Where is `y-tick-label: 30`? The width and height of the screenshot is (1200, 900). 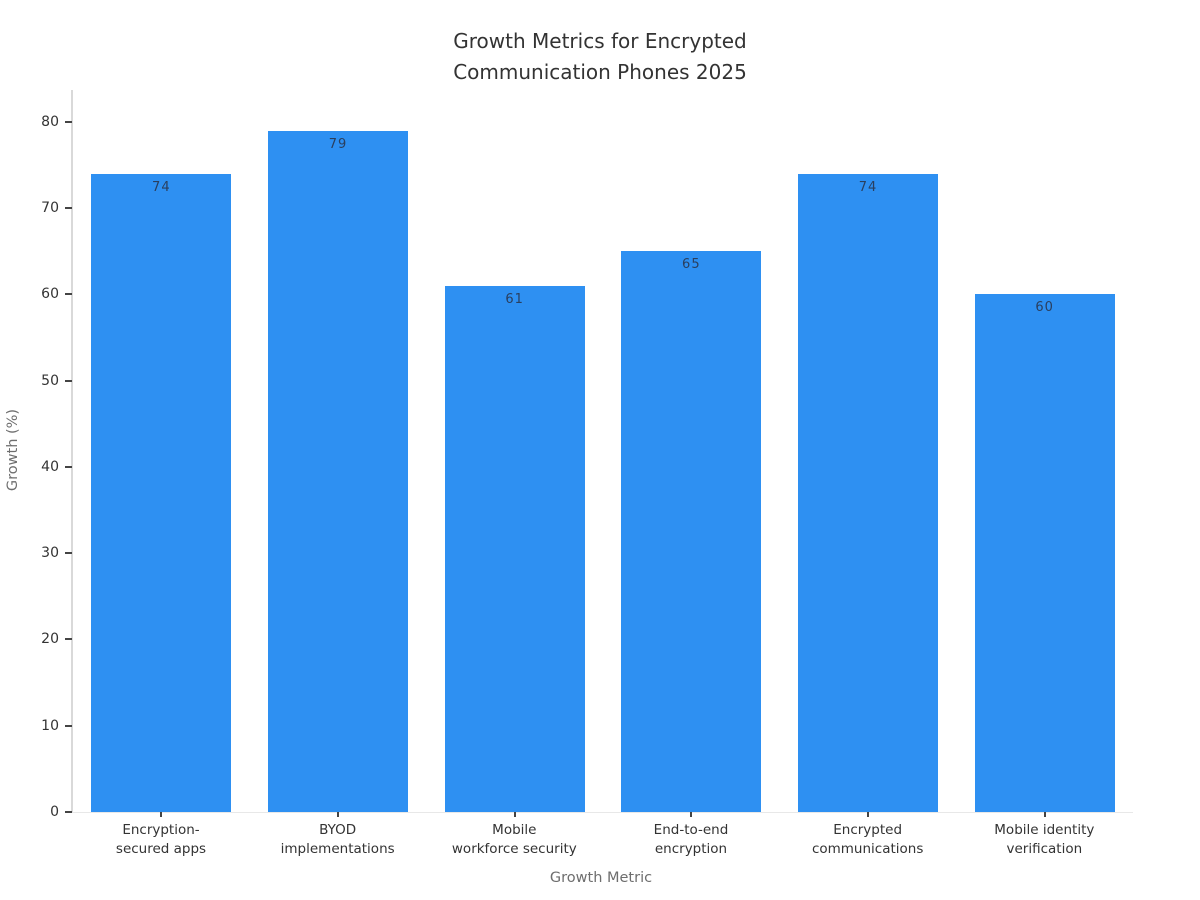
y-tick-label: 30 is located at coordinates (50, 553).